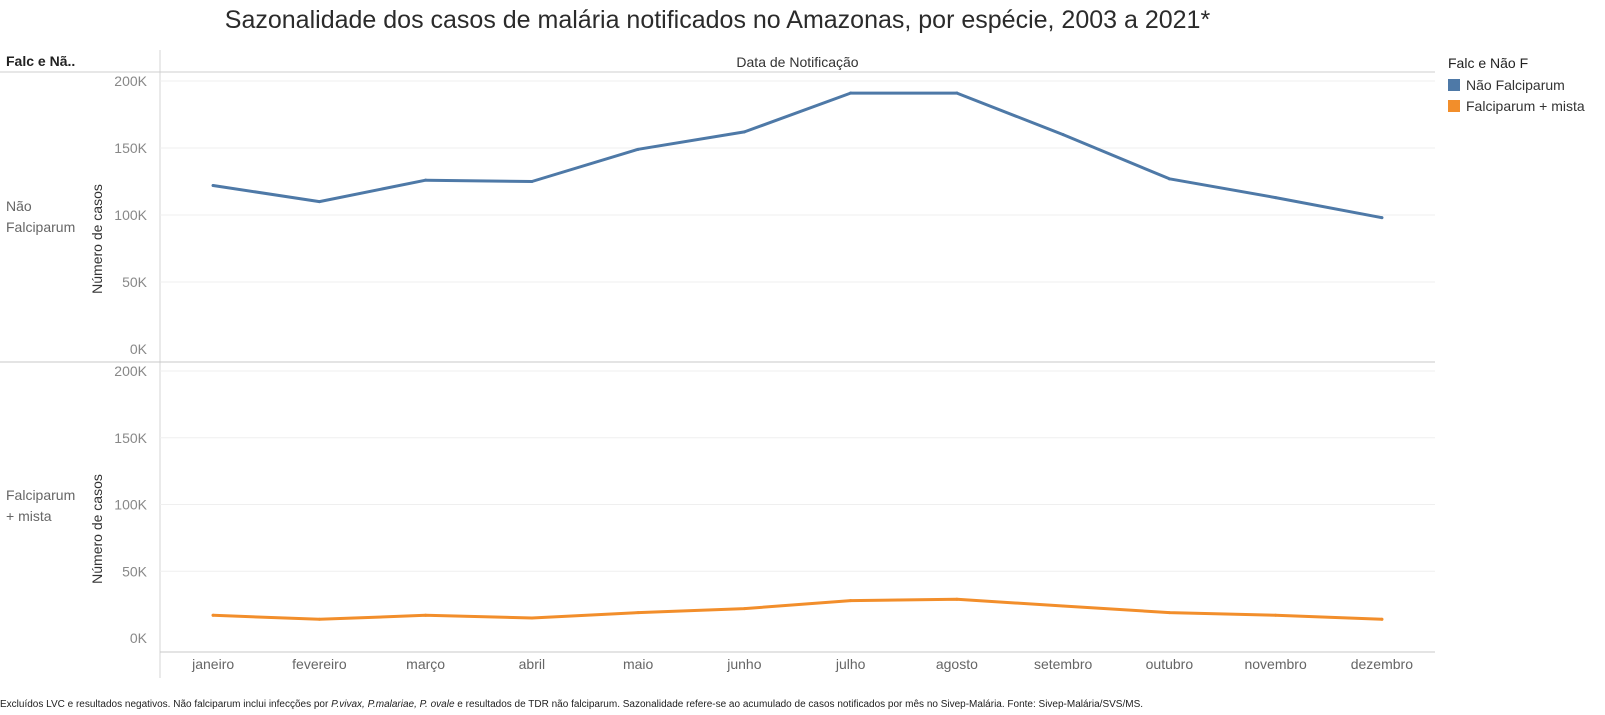 The image size is (1605, 715). What do you see at coordinates (393, 704) in the screenshot?
I see `footnote-species: P.vivax, P.malariae, P. ovale` at bounding box center [393, 704].